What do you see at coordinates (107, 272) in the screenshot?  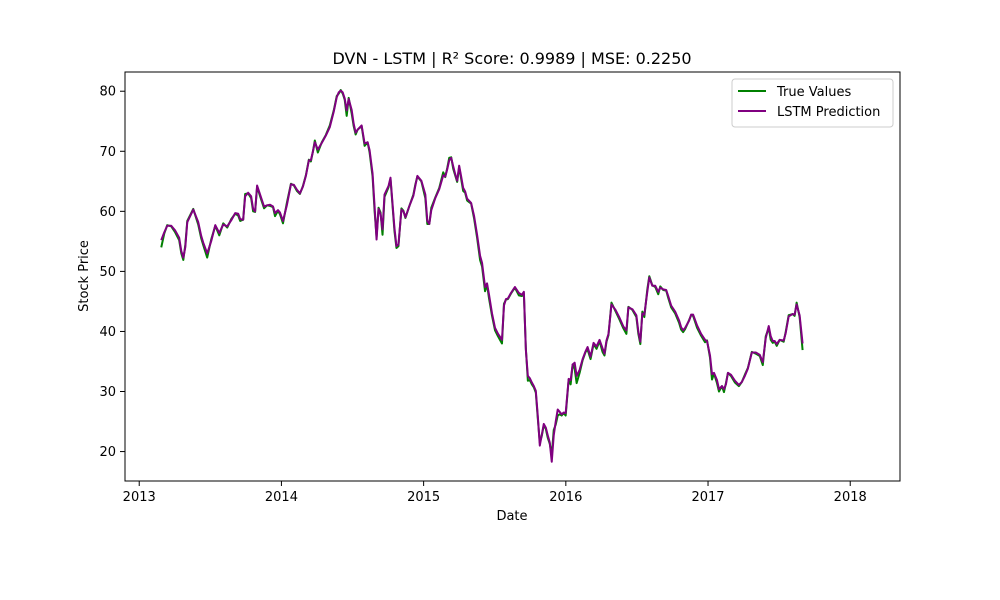 I see `y-tick-label: 50` at bounding box center [107, 272].